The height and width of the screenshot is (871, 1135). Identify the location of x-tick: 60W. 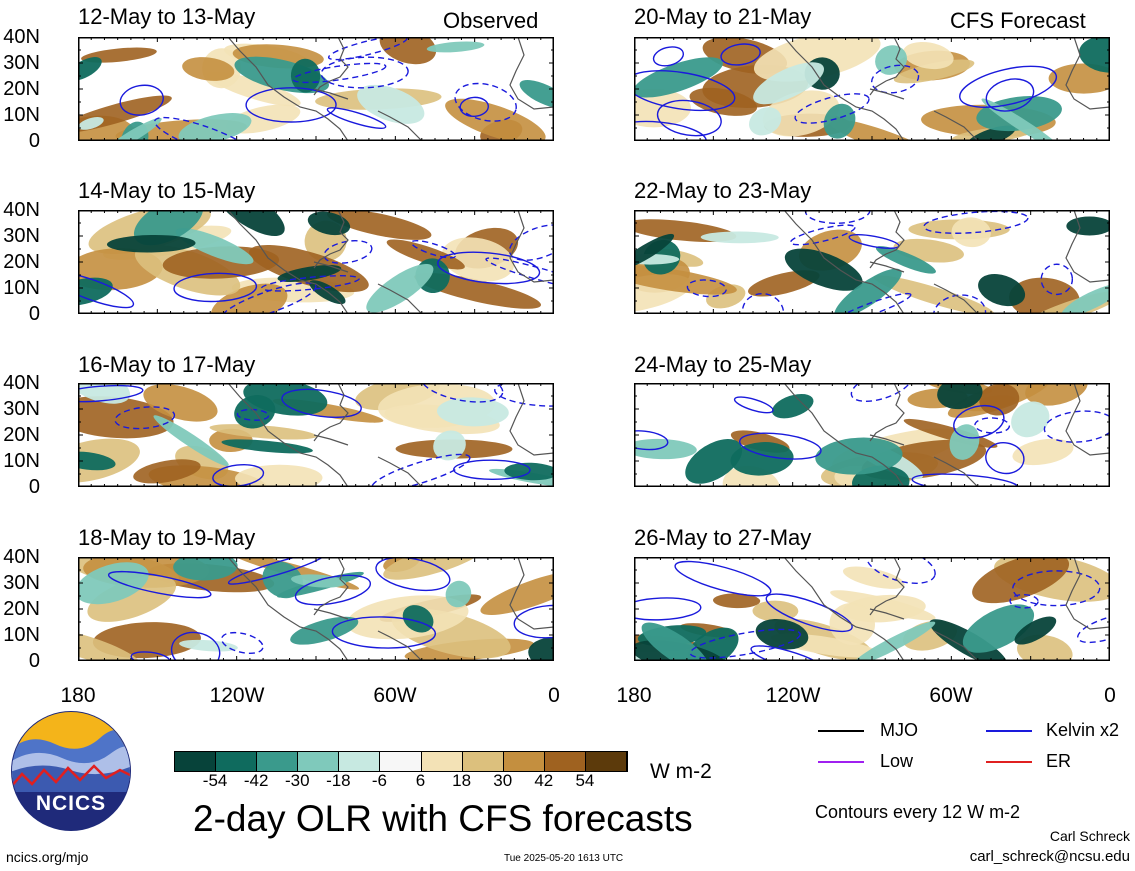
(951, 695).